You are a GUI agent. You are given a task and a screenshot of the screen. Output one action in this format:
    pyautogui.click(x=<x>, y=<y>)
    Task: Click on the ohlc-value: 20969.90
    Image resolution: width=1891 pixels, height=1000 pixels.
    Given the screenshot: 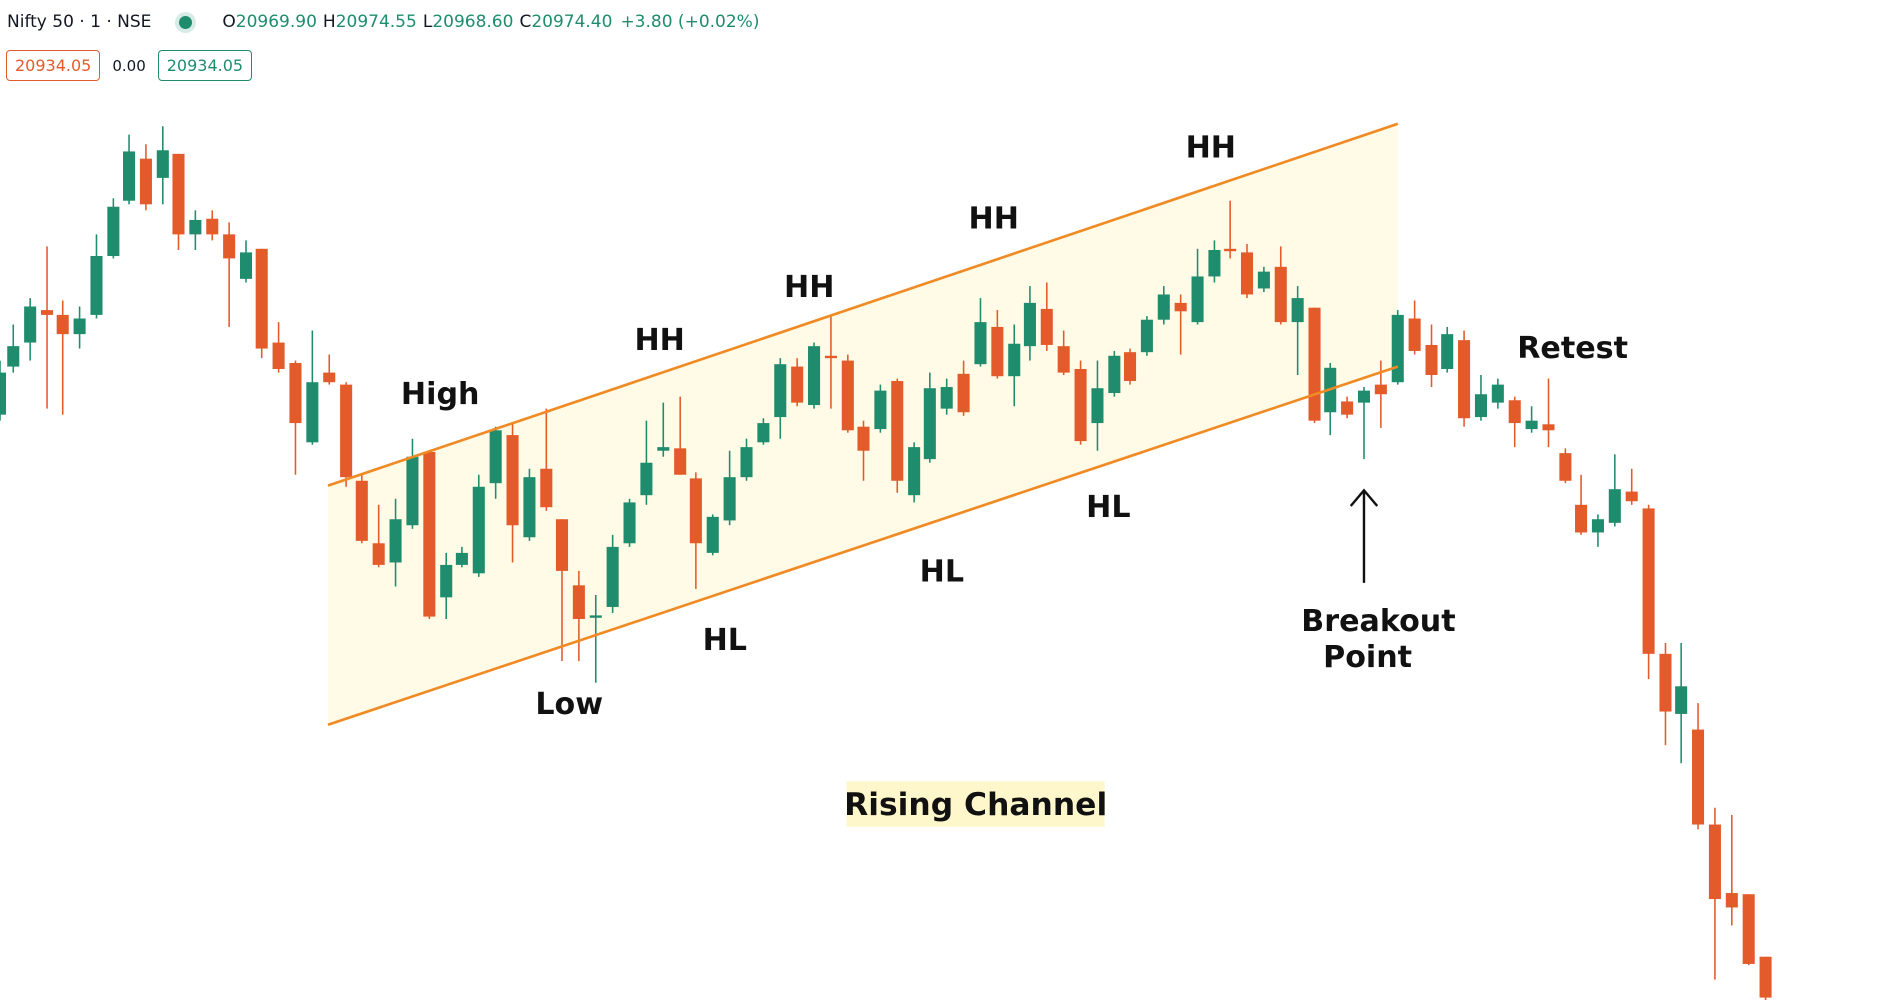 What is the action you would take?
    pyautogui.click(x=276, y=22)
    